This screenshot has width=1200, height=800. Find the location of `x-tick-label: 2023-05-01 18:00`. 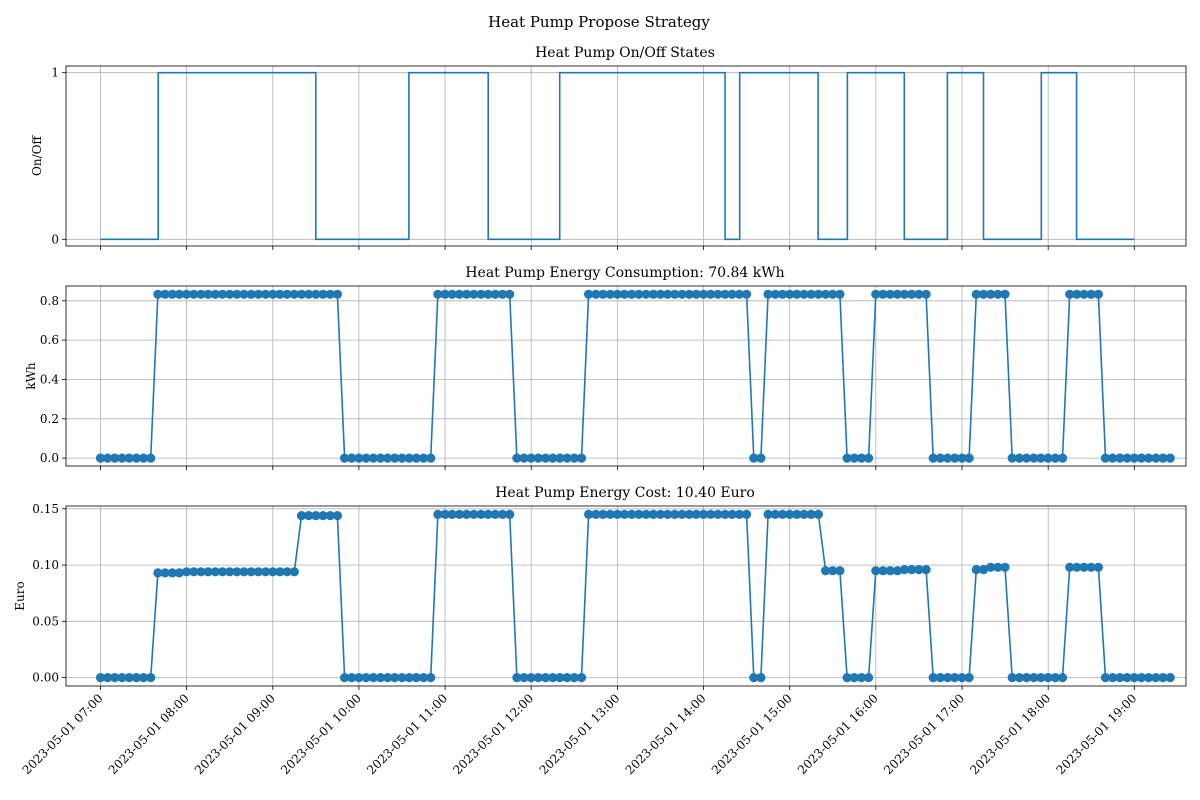

x-tick-label: 2023-05-01 18:00 is located at coordinates (1010, 734).